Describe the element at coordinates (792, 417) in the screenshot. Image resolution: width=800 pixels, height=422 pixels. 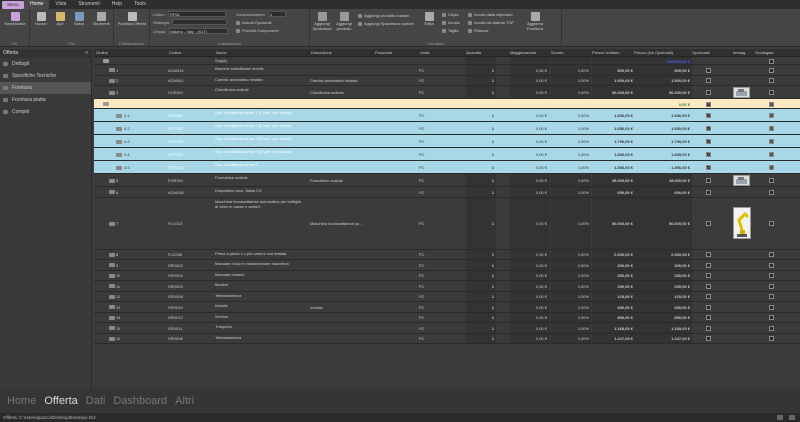
I see `panel-icon` at that location.